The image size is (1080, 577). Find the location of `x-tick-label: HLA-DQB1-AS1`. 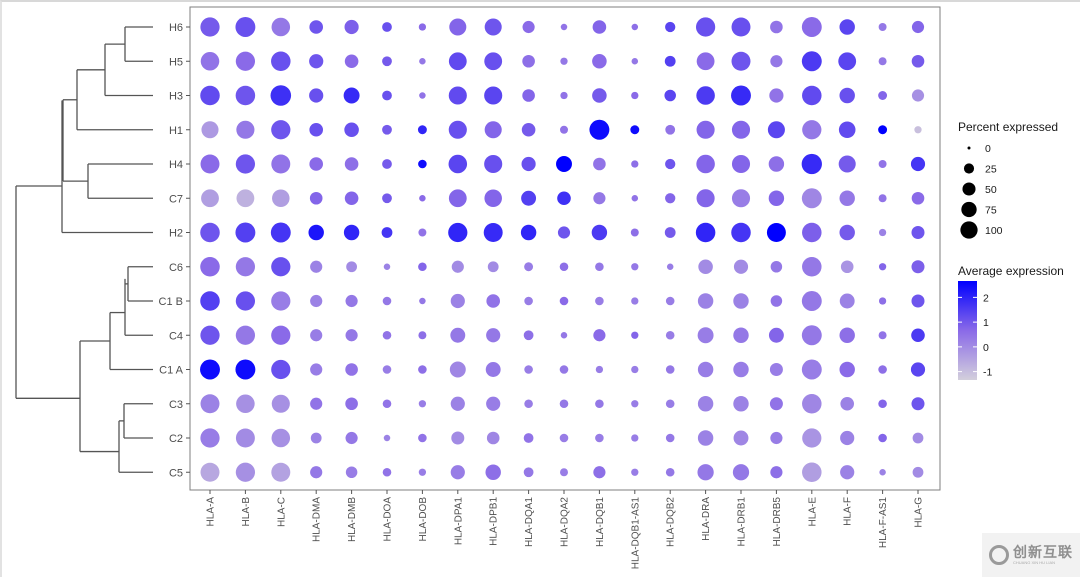

x-tick-label: HLA-DQB1-AS1 is located at coordinates (635, 533).